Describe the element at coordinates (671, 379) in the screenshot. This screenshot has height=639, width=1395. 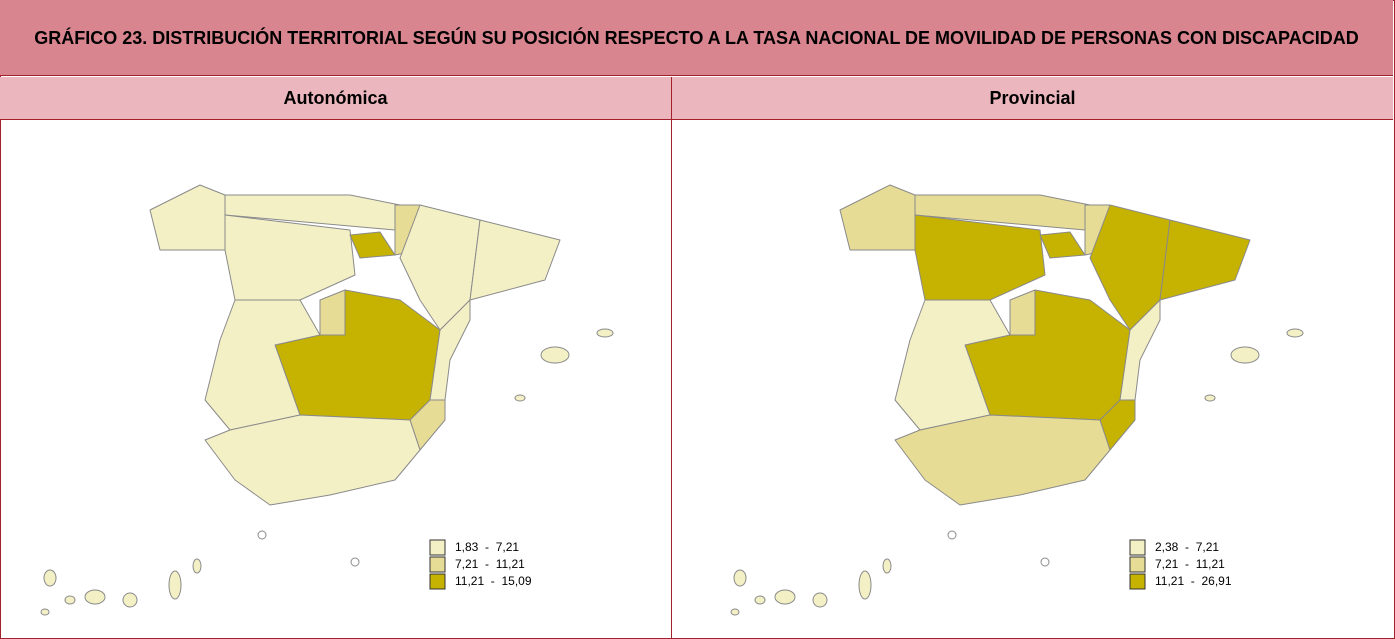
I see `panel-divider` at that location.